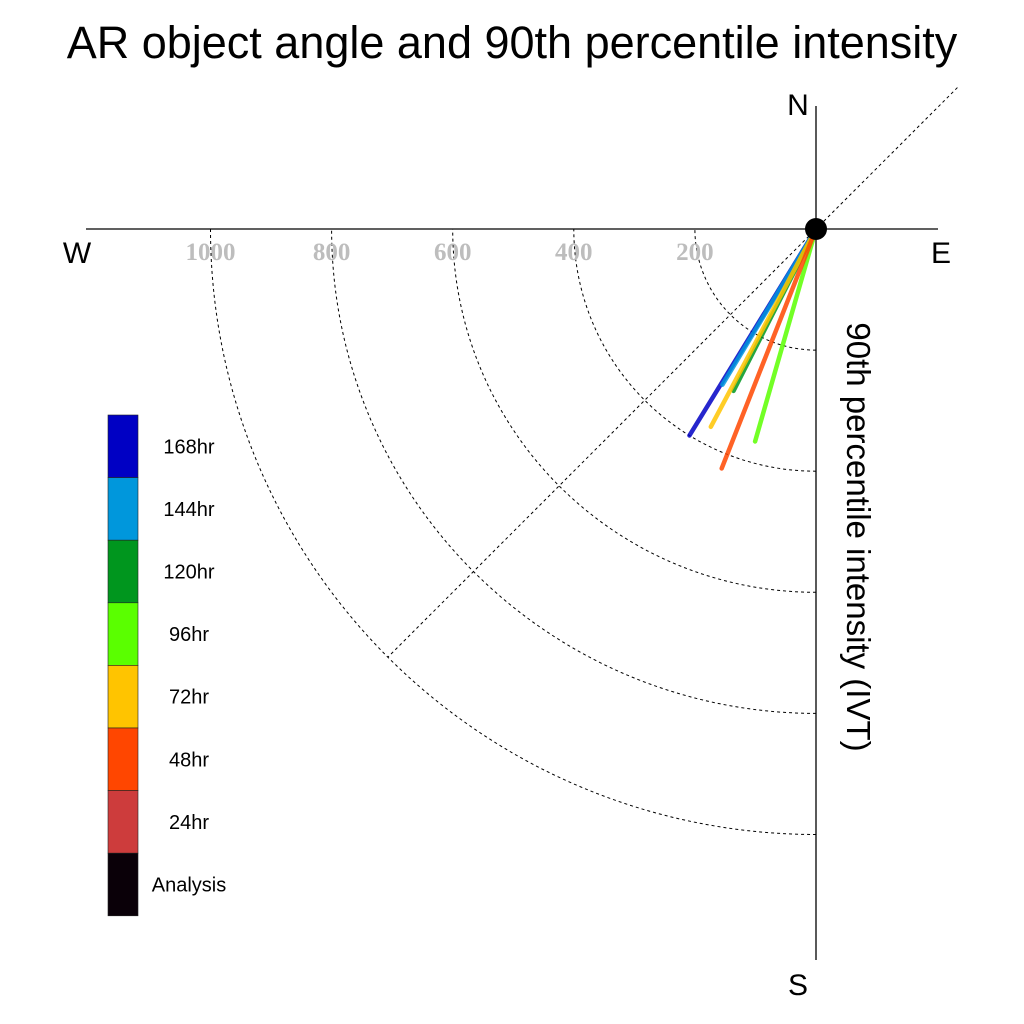  I want to click on forecast-vectors, so click(753, 348).